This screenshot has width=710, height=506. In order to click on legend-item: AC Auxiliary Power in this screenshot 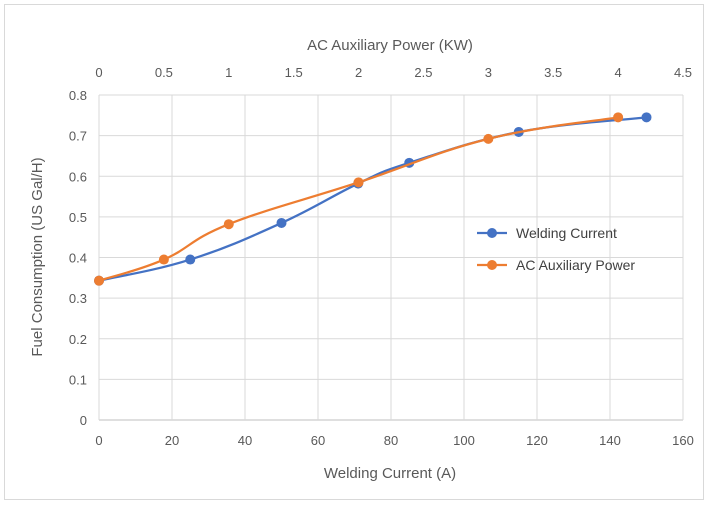, I will do `click(556, 265)`.